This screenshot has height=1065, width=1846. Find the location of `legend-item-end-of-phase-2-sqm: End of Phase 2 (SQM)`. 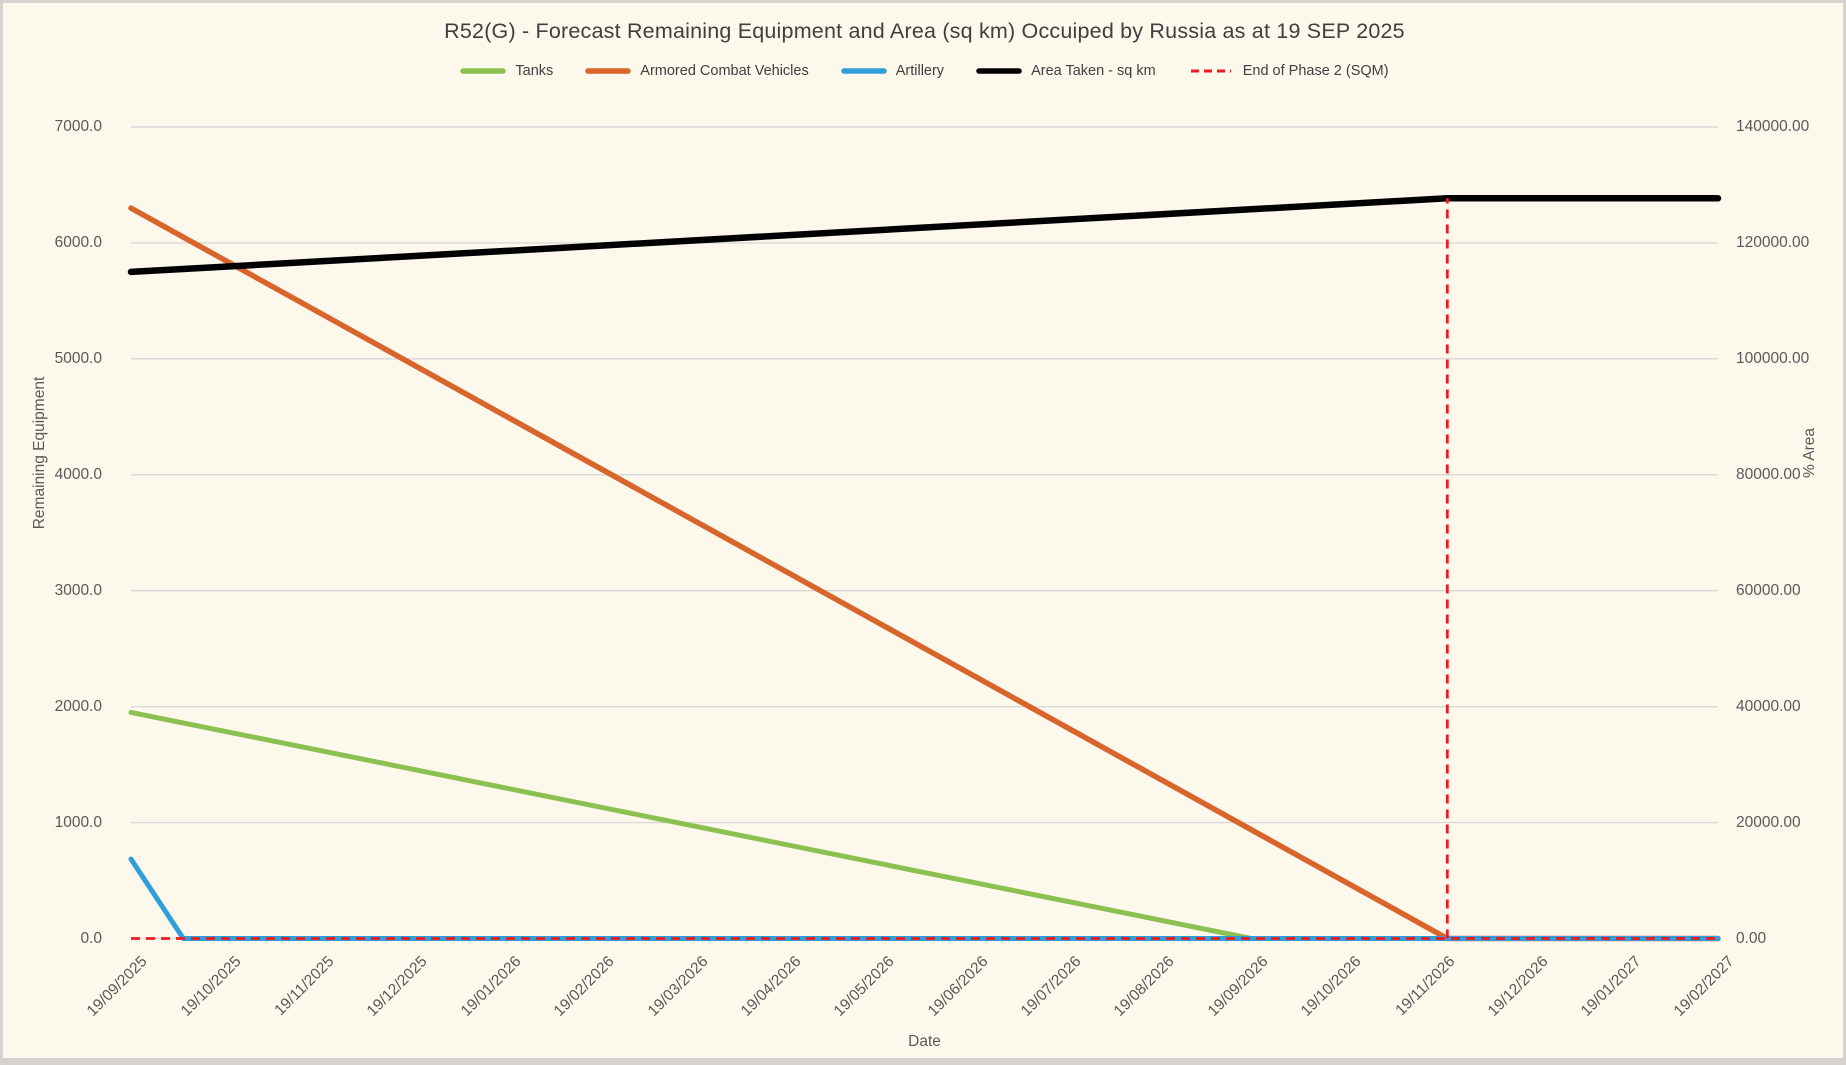

legend-item-end-of-phase-2-sqm: End of Phase 2 (SQM) is located at coordinates (1288, 71).